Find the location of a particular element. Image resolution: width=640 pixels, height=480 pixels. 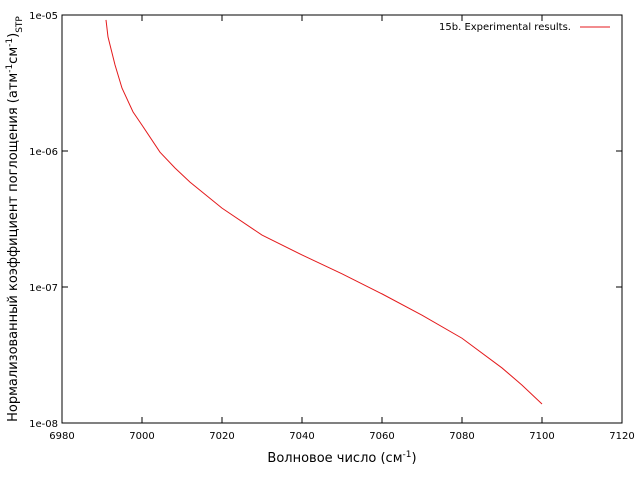

x-tick-label: 7080 is located at coordinates (461, 436).